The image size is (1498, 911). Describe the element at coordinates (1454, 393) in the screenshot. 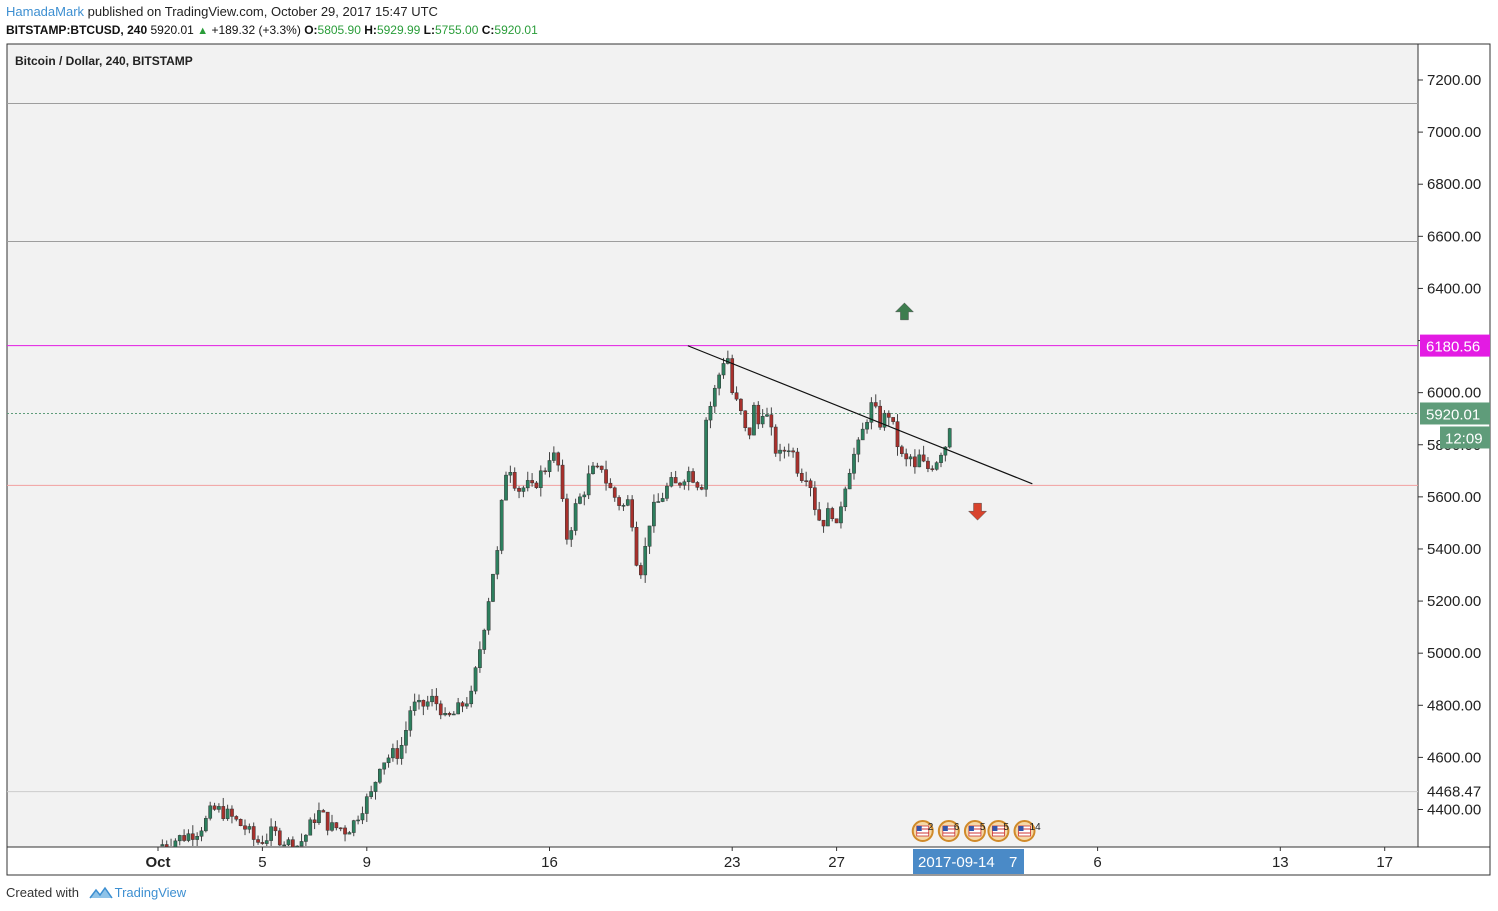

I see `y-tick-label: 6000.00` at that location.